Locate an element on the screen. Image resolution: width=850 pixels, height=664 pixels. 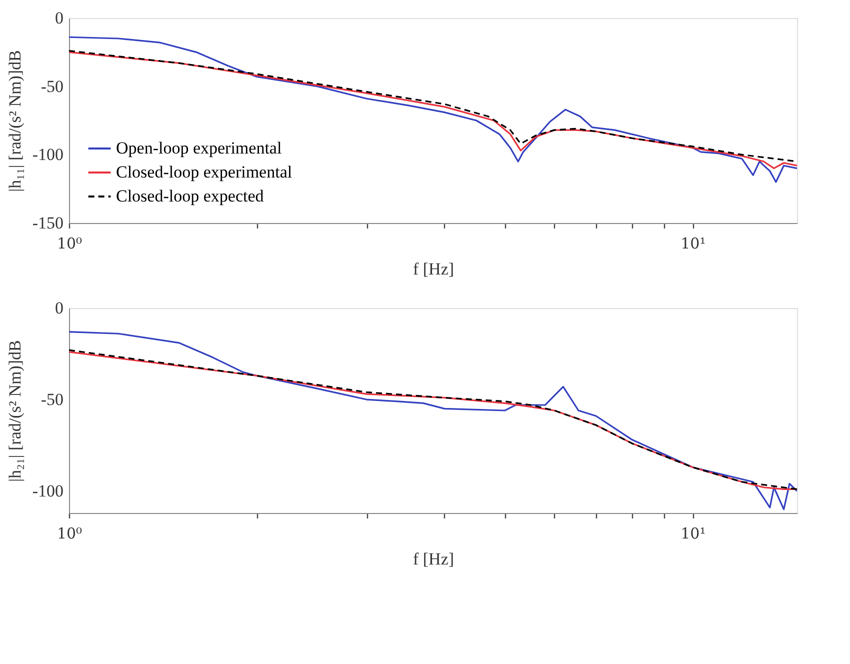
legend-label: Open-loop experimental is located at coordinates (199, 148).